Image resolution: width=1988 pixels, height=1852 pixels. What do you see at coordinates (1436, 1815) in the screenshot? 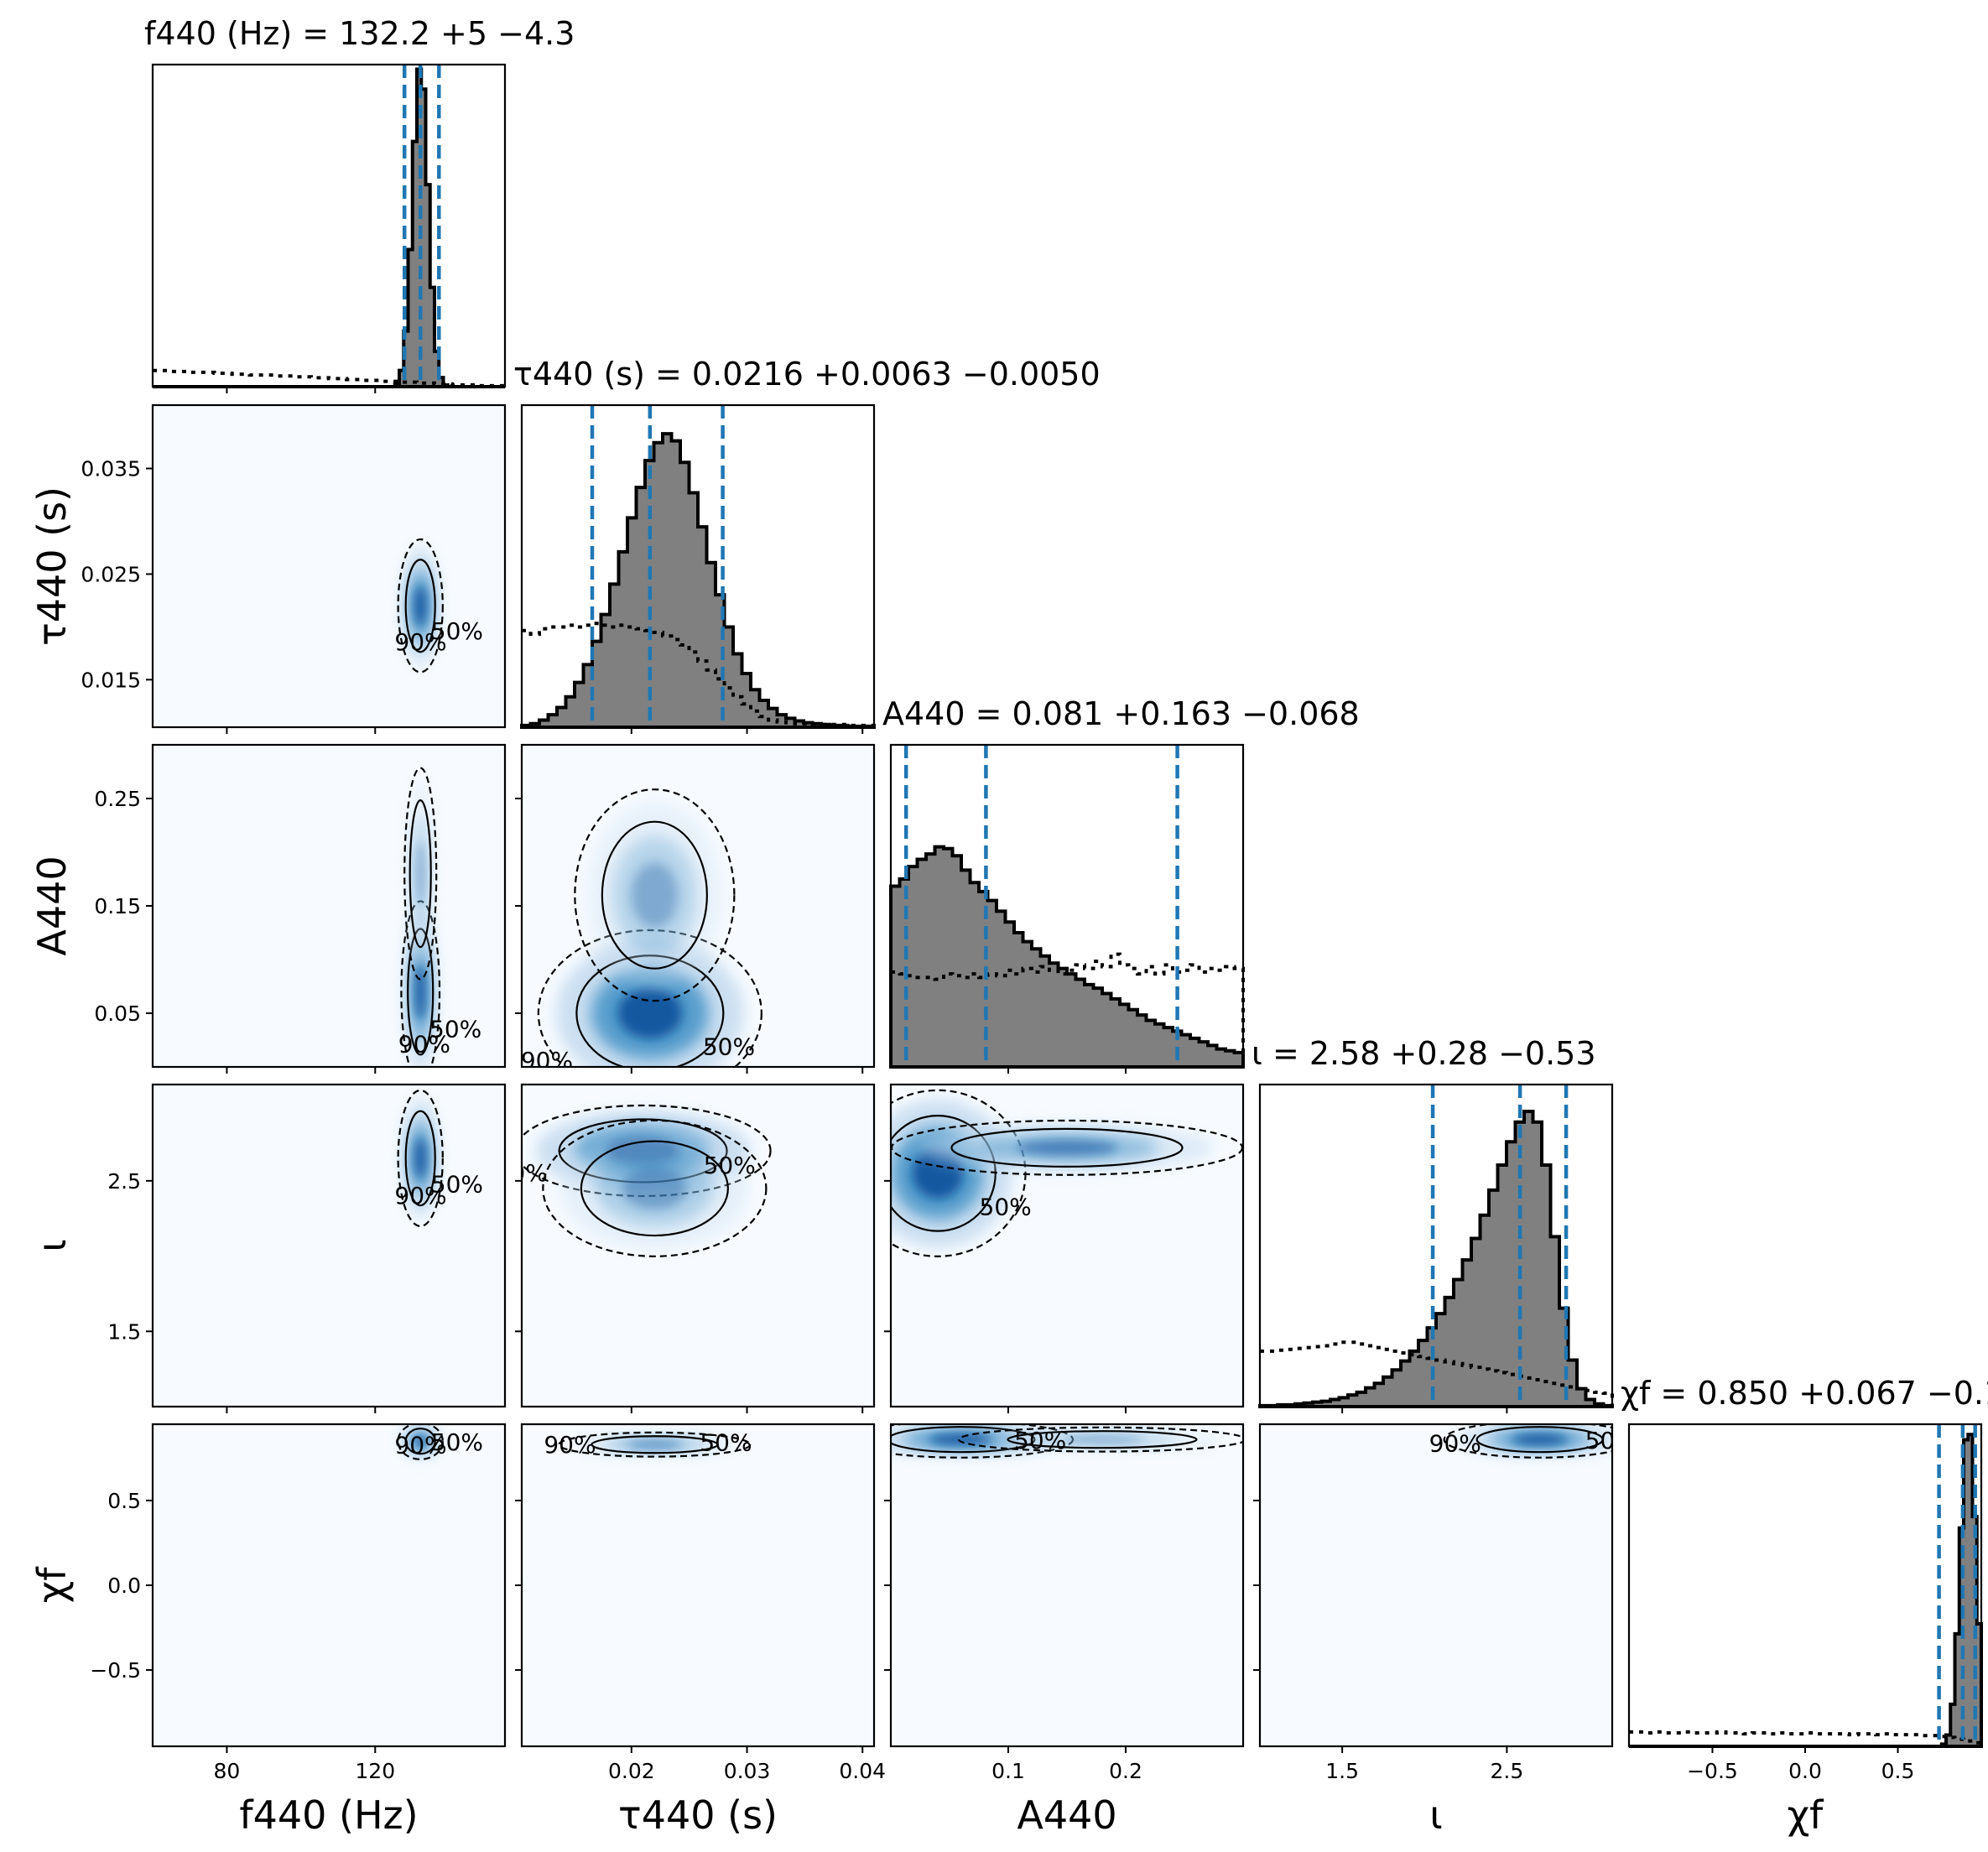
I see `x-axis-label: ι` at bounding box center [1436, 1815].